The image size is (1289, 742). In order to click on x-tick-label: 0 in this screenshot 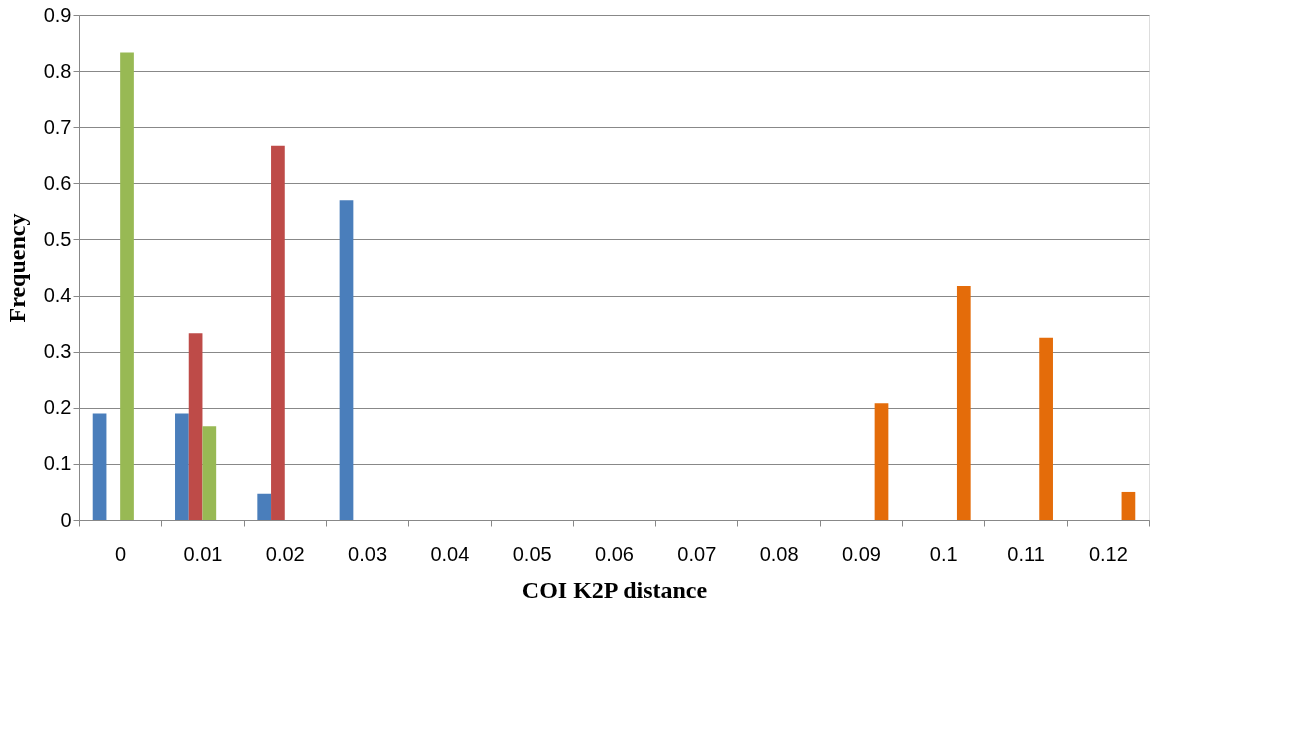, I will do `click(121, 553)`.